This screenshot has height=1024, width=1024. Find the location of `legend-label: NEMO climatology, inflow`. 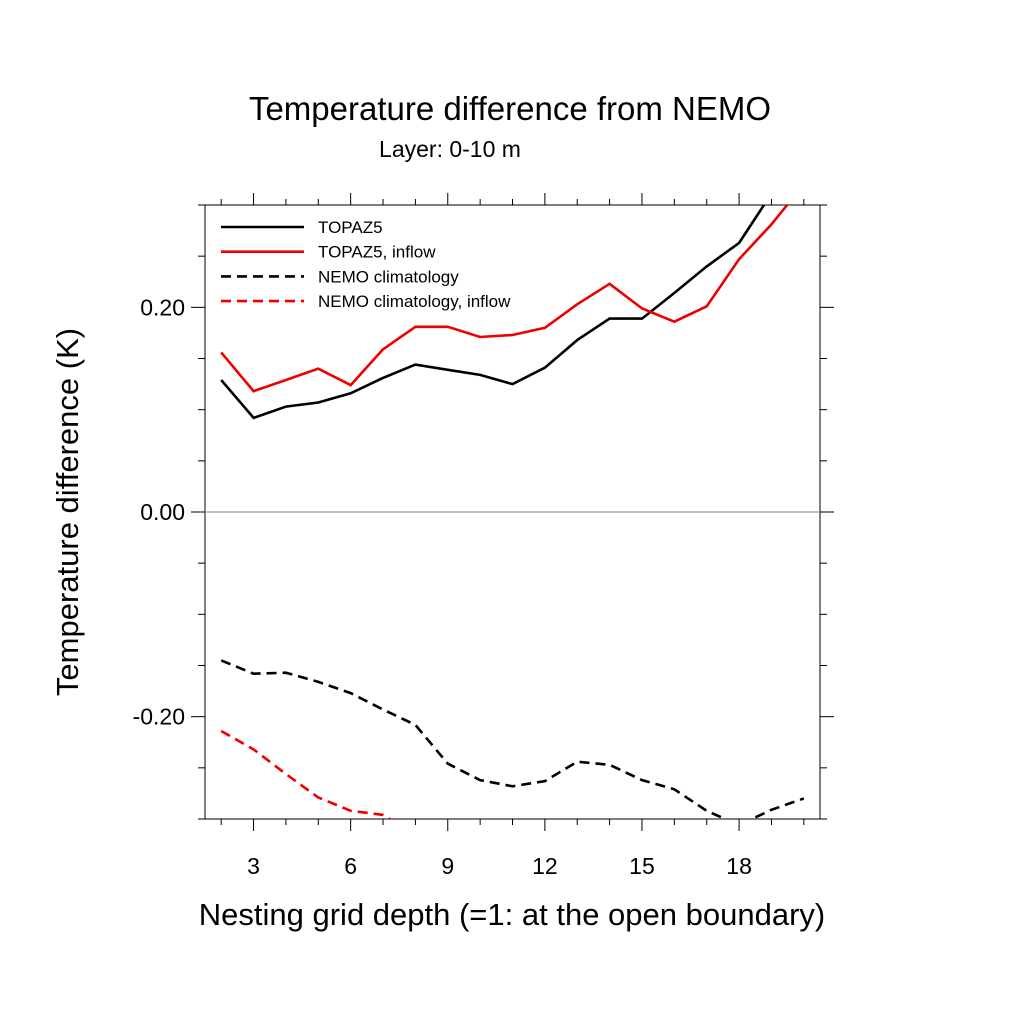

legend-label: NEMO climatology, inflow is located at coordinates (414, 301).